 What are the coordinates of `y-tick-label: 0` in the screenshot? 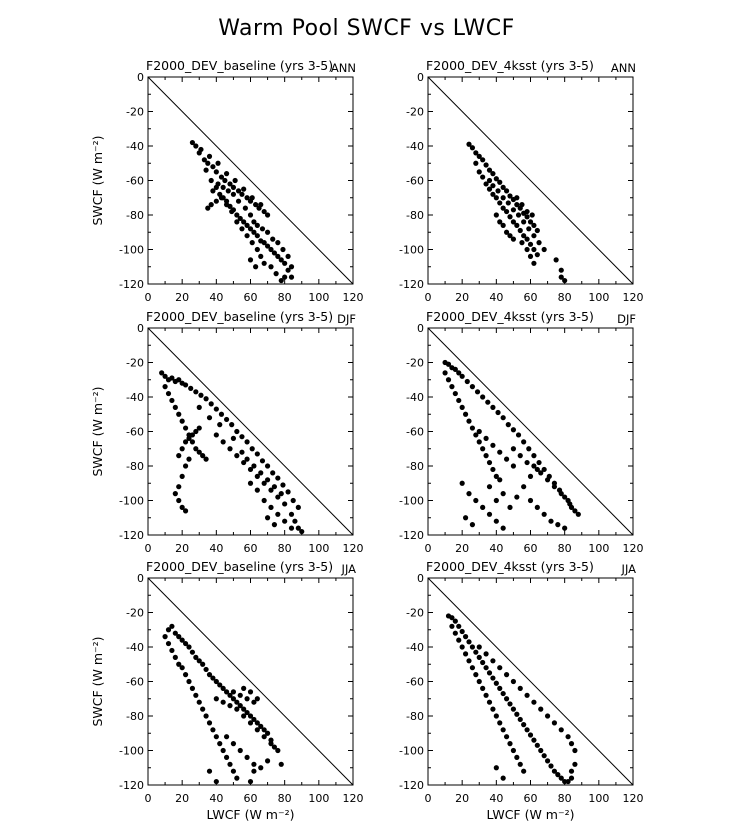 It's located at (420, 328).